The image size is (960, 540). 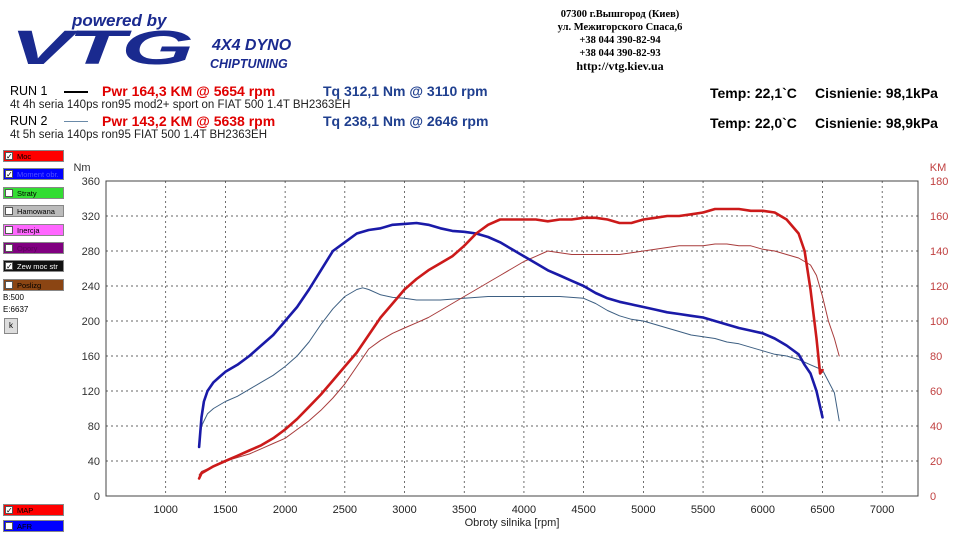 What do you see at coordinates (285, 510) in the screenshot?
I see `x-tick-label: 2000` at bounding box center [285, 510].